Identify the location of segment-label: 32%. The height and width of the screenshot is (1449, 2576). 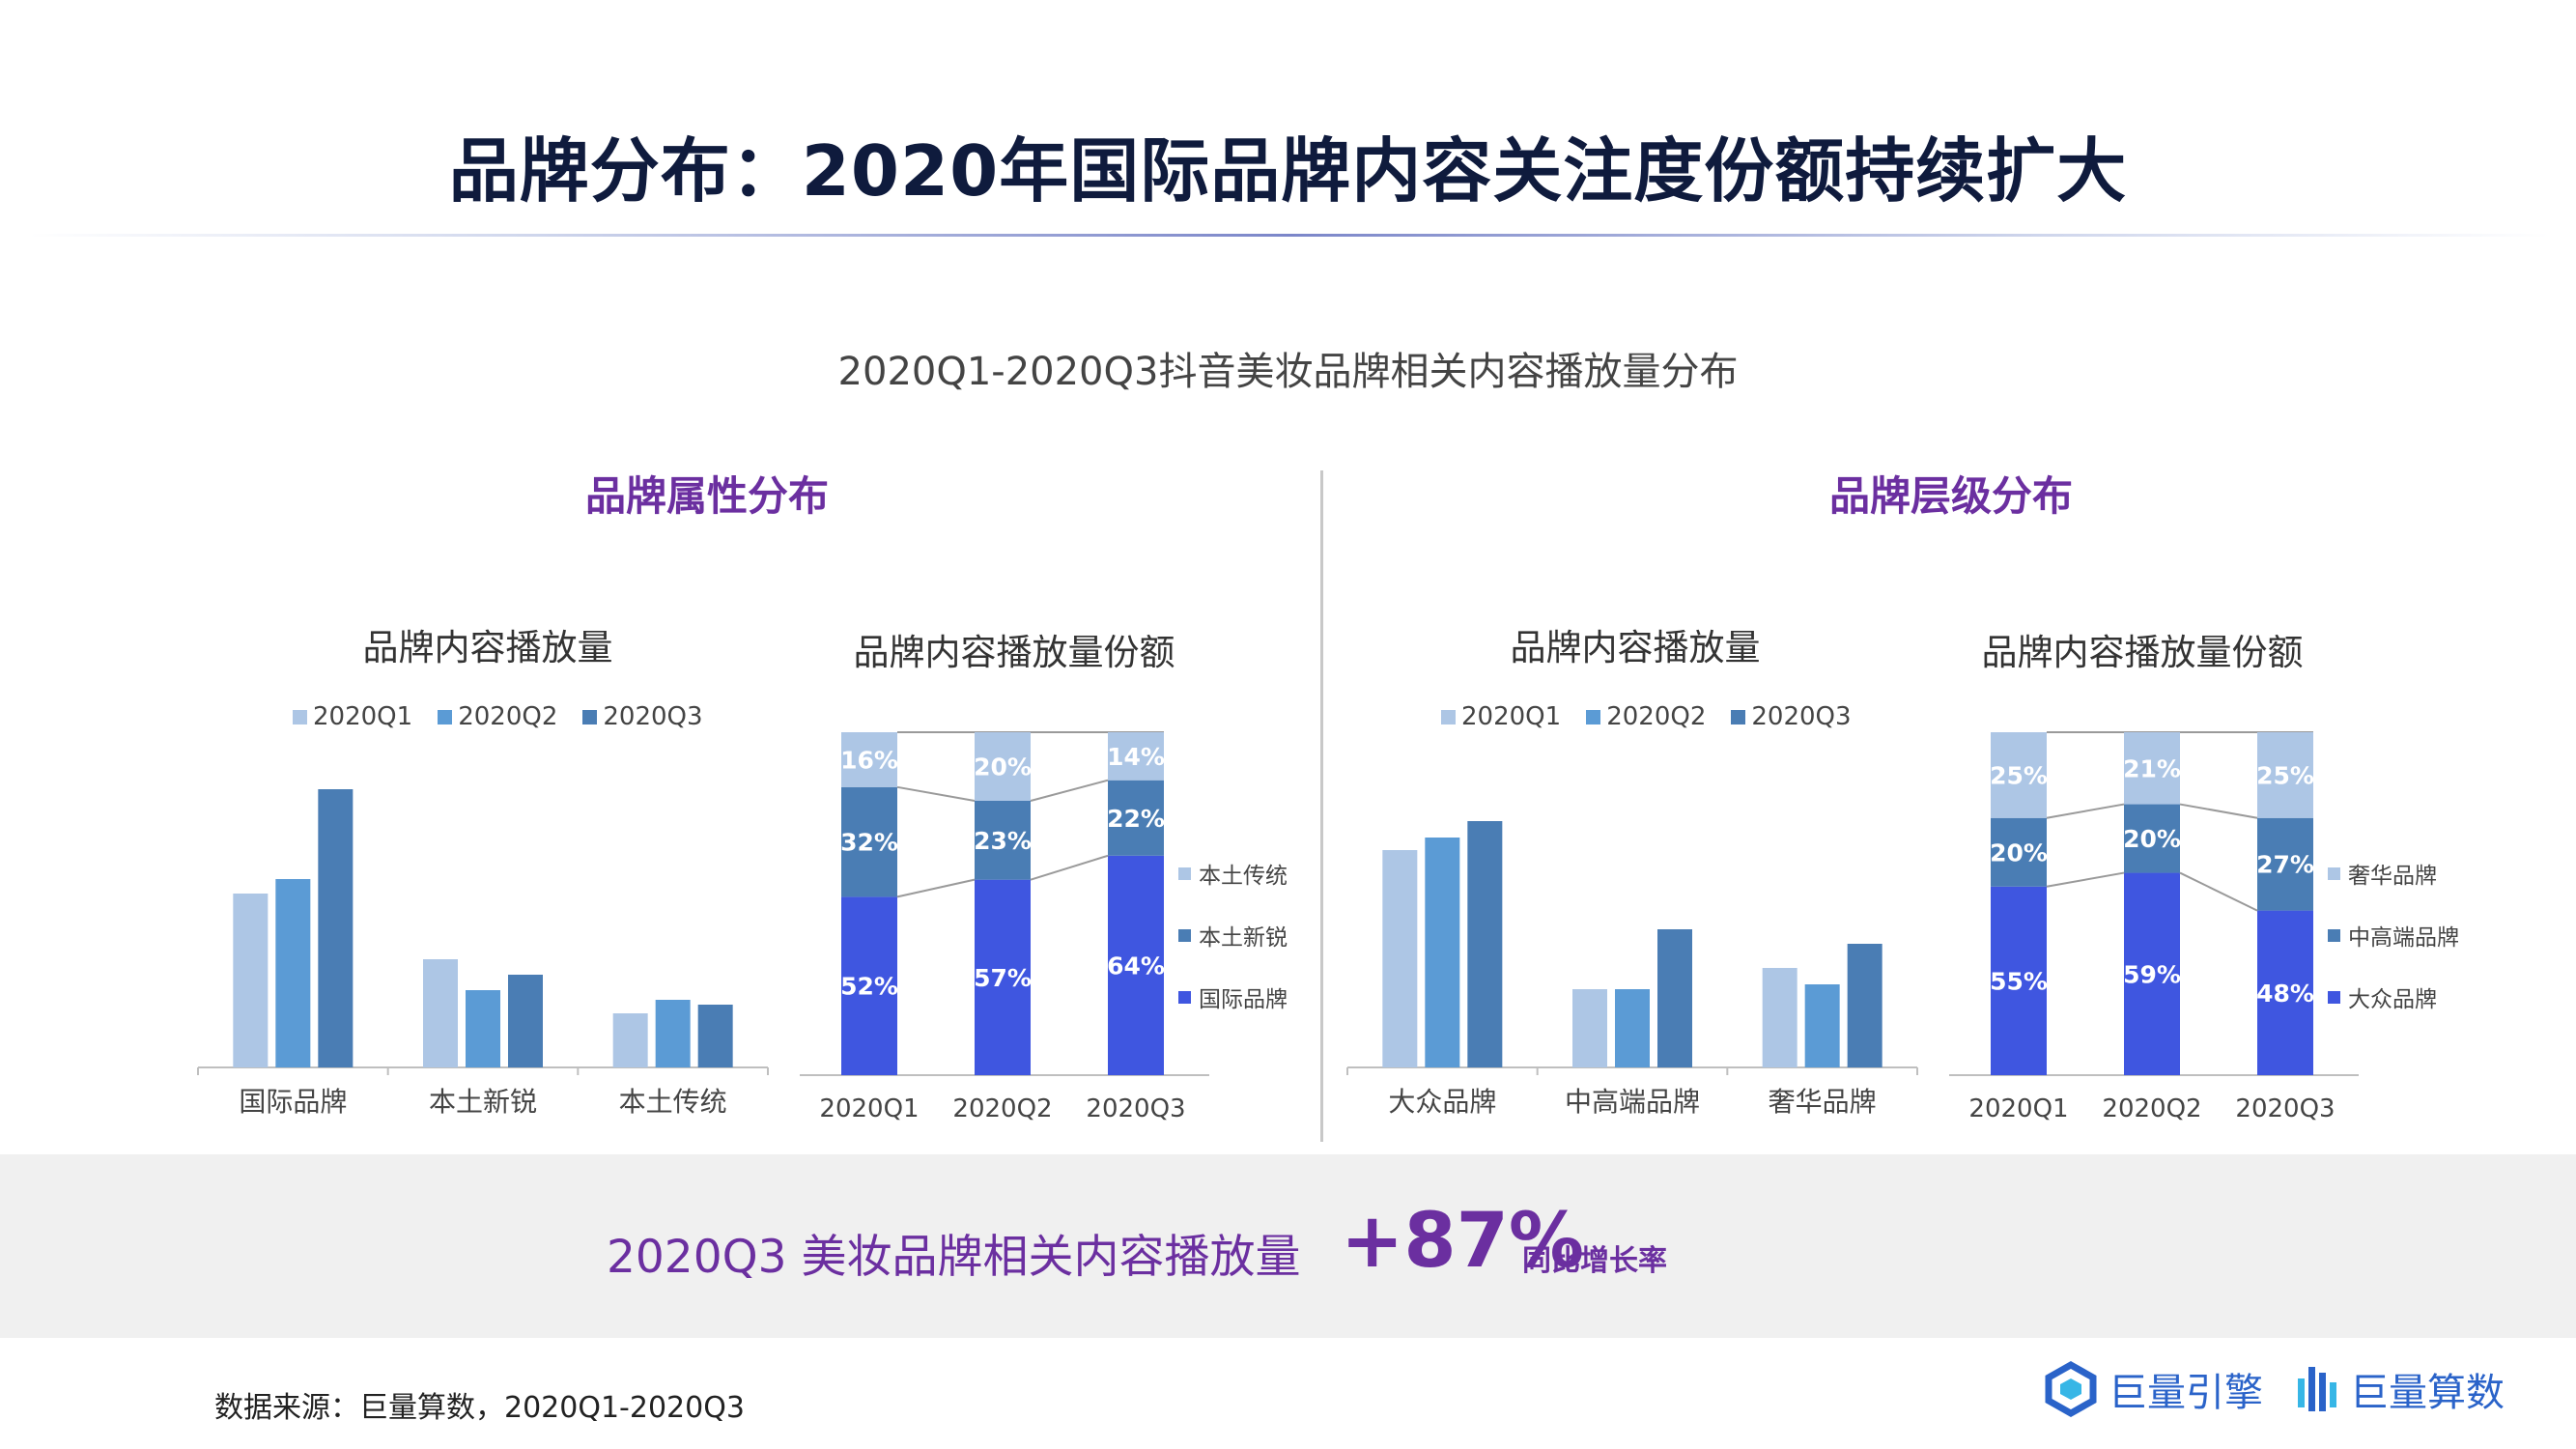
(869, 843).